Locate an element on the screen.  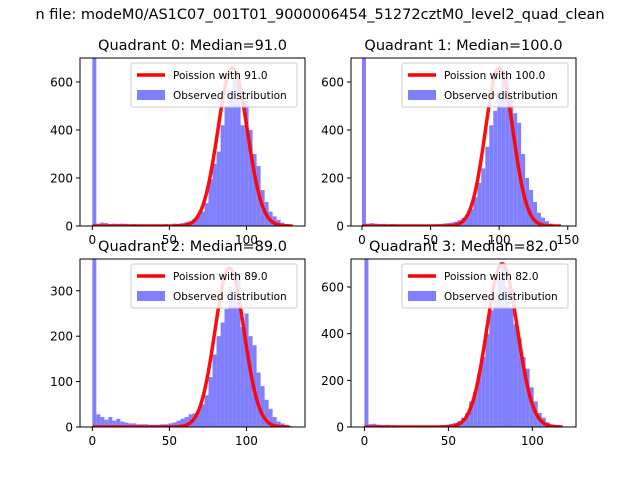
plot-area is located at coordinates (192, 142).